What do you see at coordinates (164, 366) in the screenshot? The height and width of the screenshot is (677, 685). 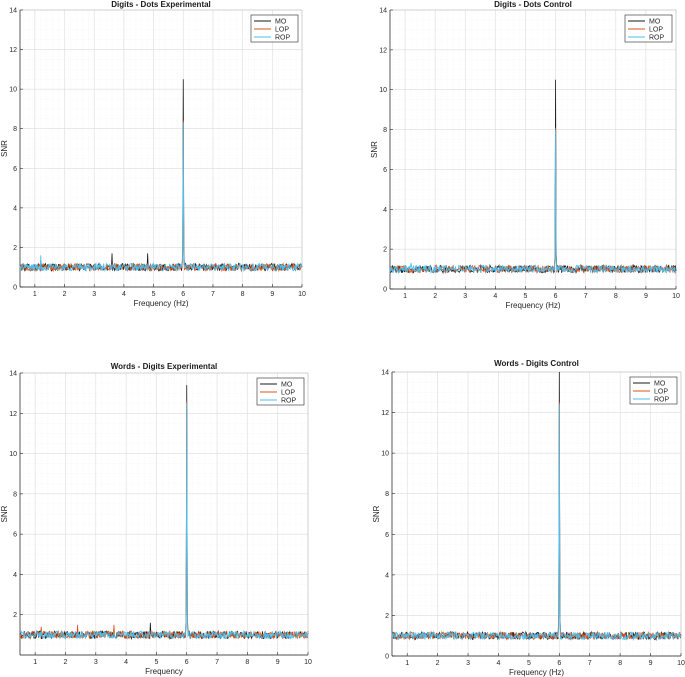 I see `chart-title: Words - Digits Experimental` at bounding box center [164, 366].